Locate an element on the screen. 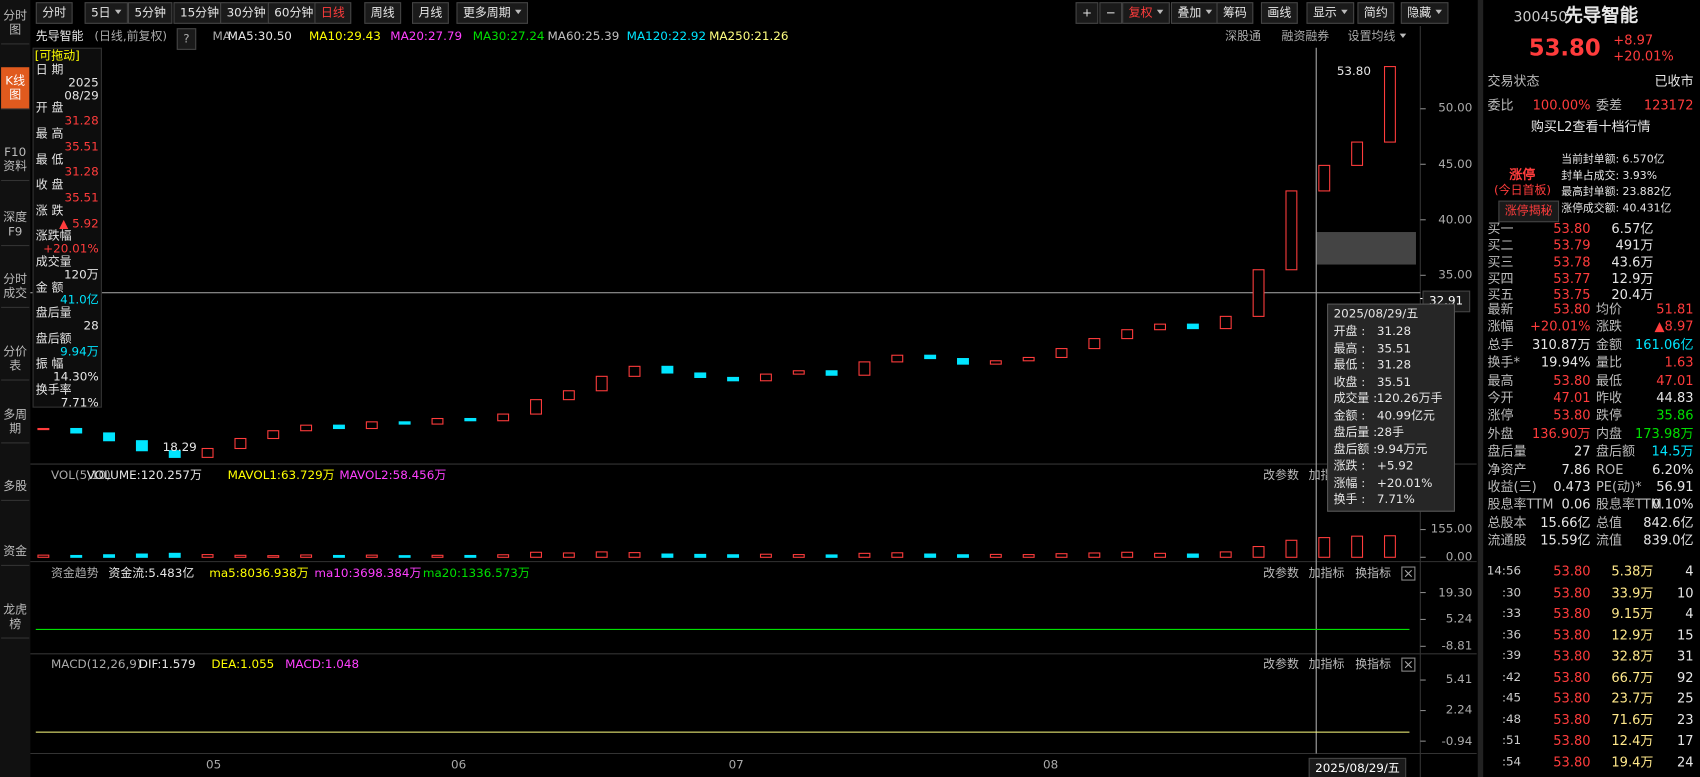 Image resolution: width=1700 pixels, height=777 pixels. label: 35.86 is located at coordinates (1675, 416).